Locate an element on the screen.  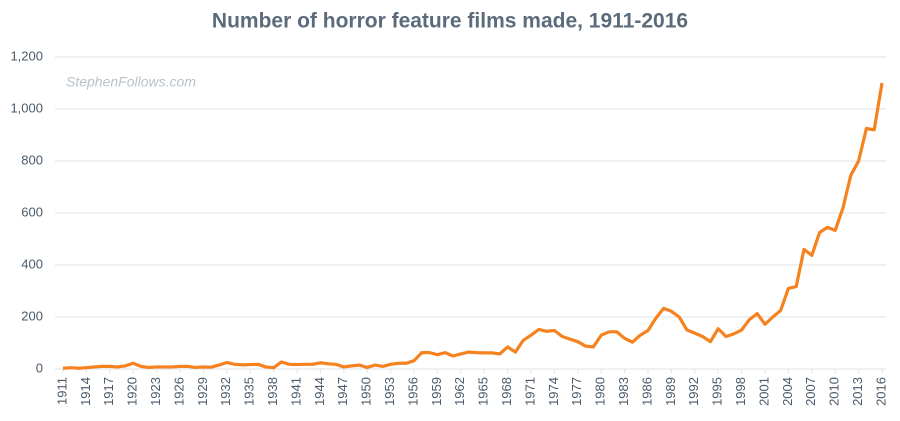
x-tick-label: 1980 is located at coordinates (600, 391).